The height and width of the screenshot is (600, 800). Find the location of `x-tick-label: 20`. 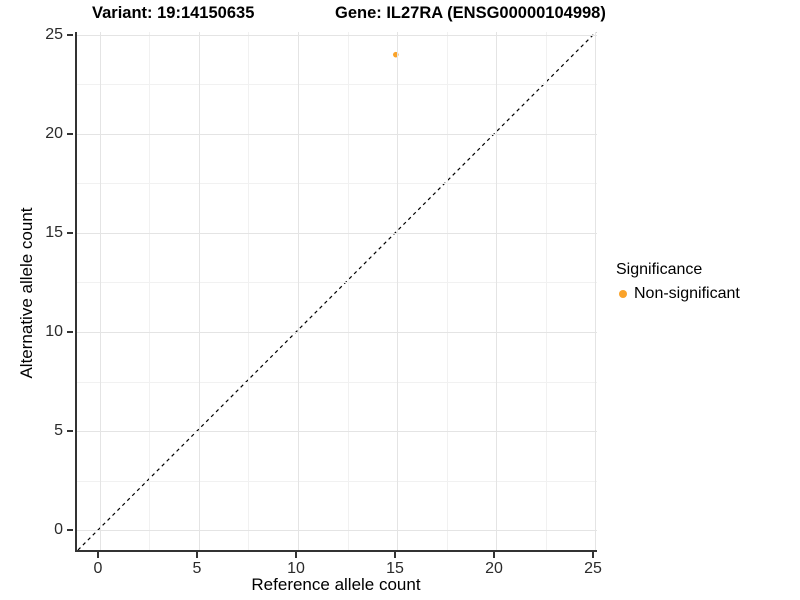

x-tick-label: 20 is located at coordinates (494, 568).